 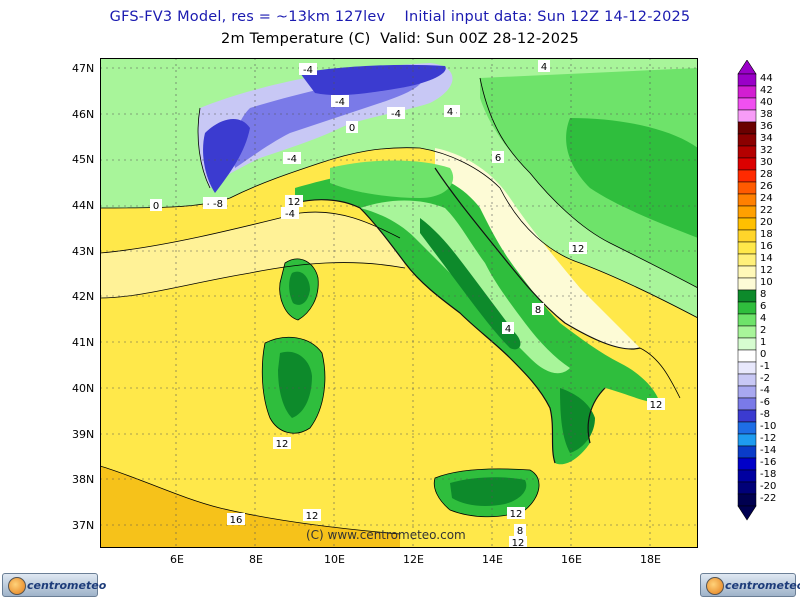 I want to click on lon-label-18e: 18E, so click(x=650, y=559).